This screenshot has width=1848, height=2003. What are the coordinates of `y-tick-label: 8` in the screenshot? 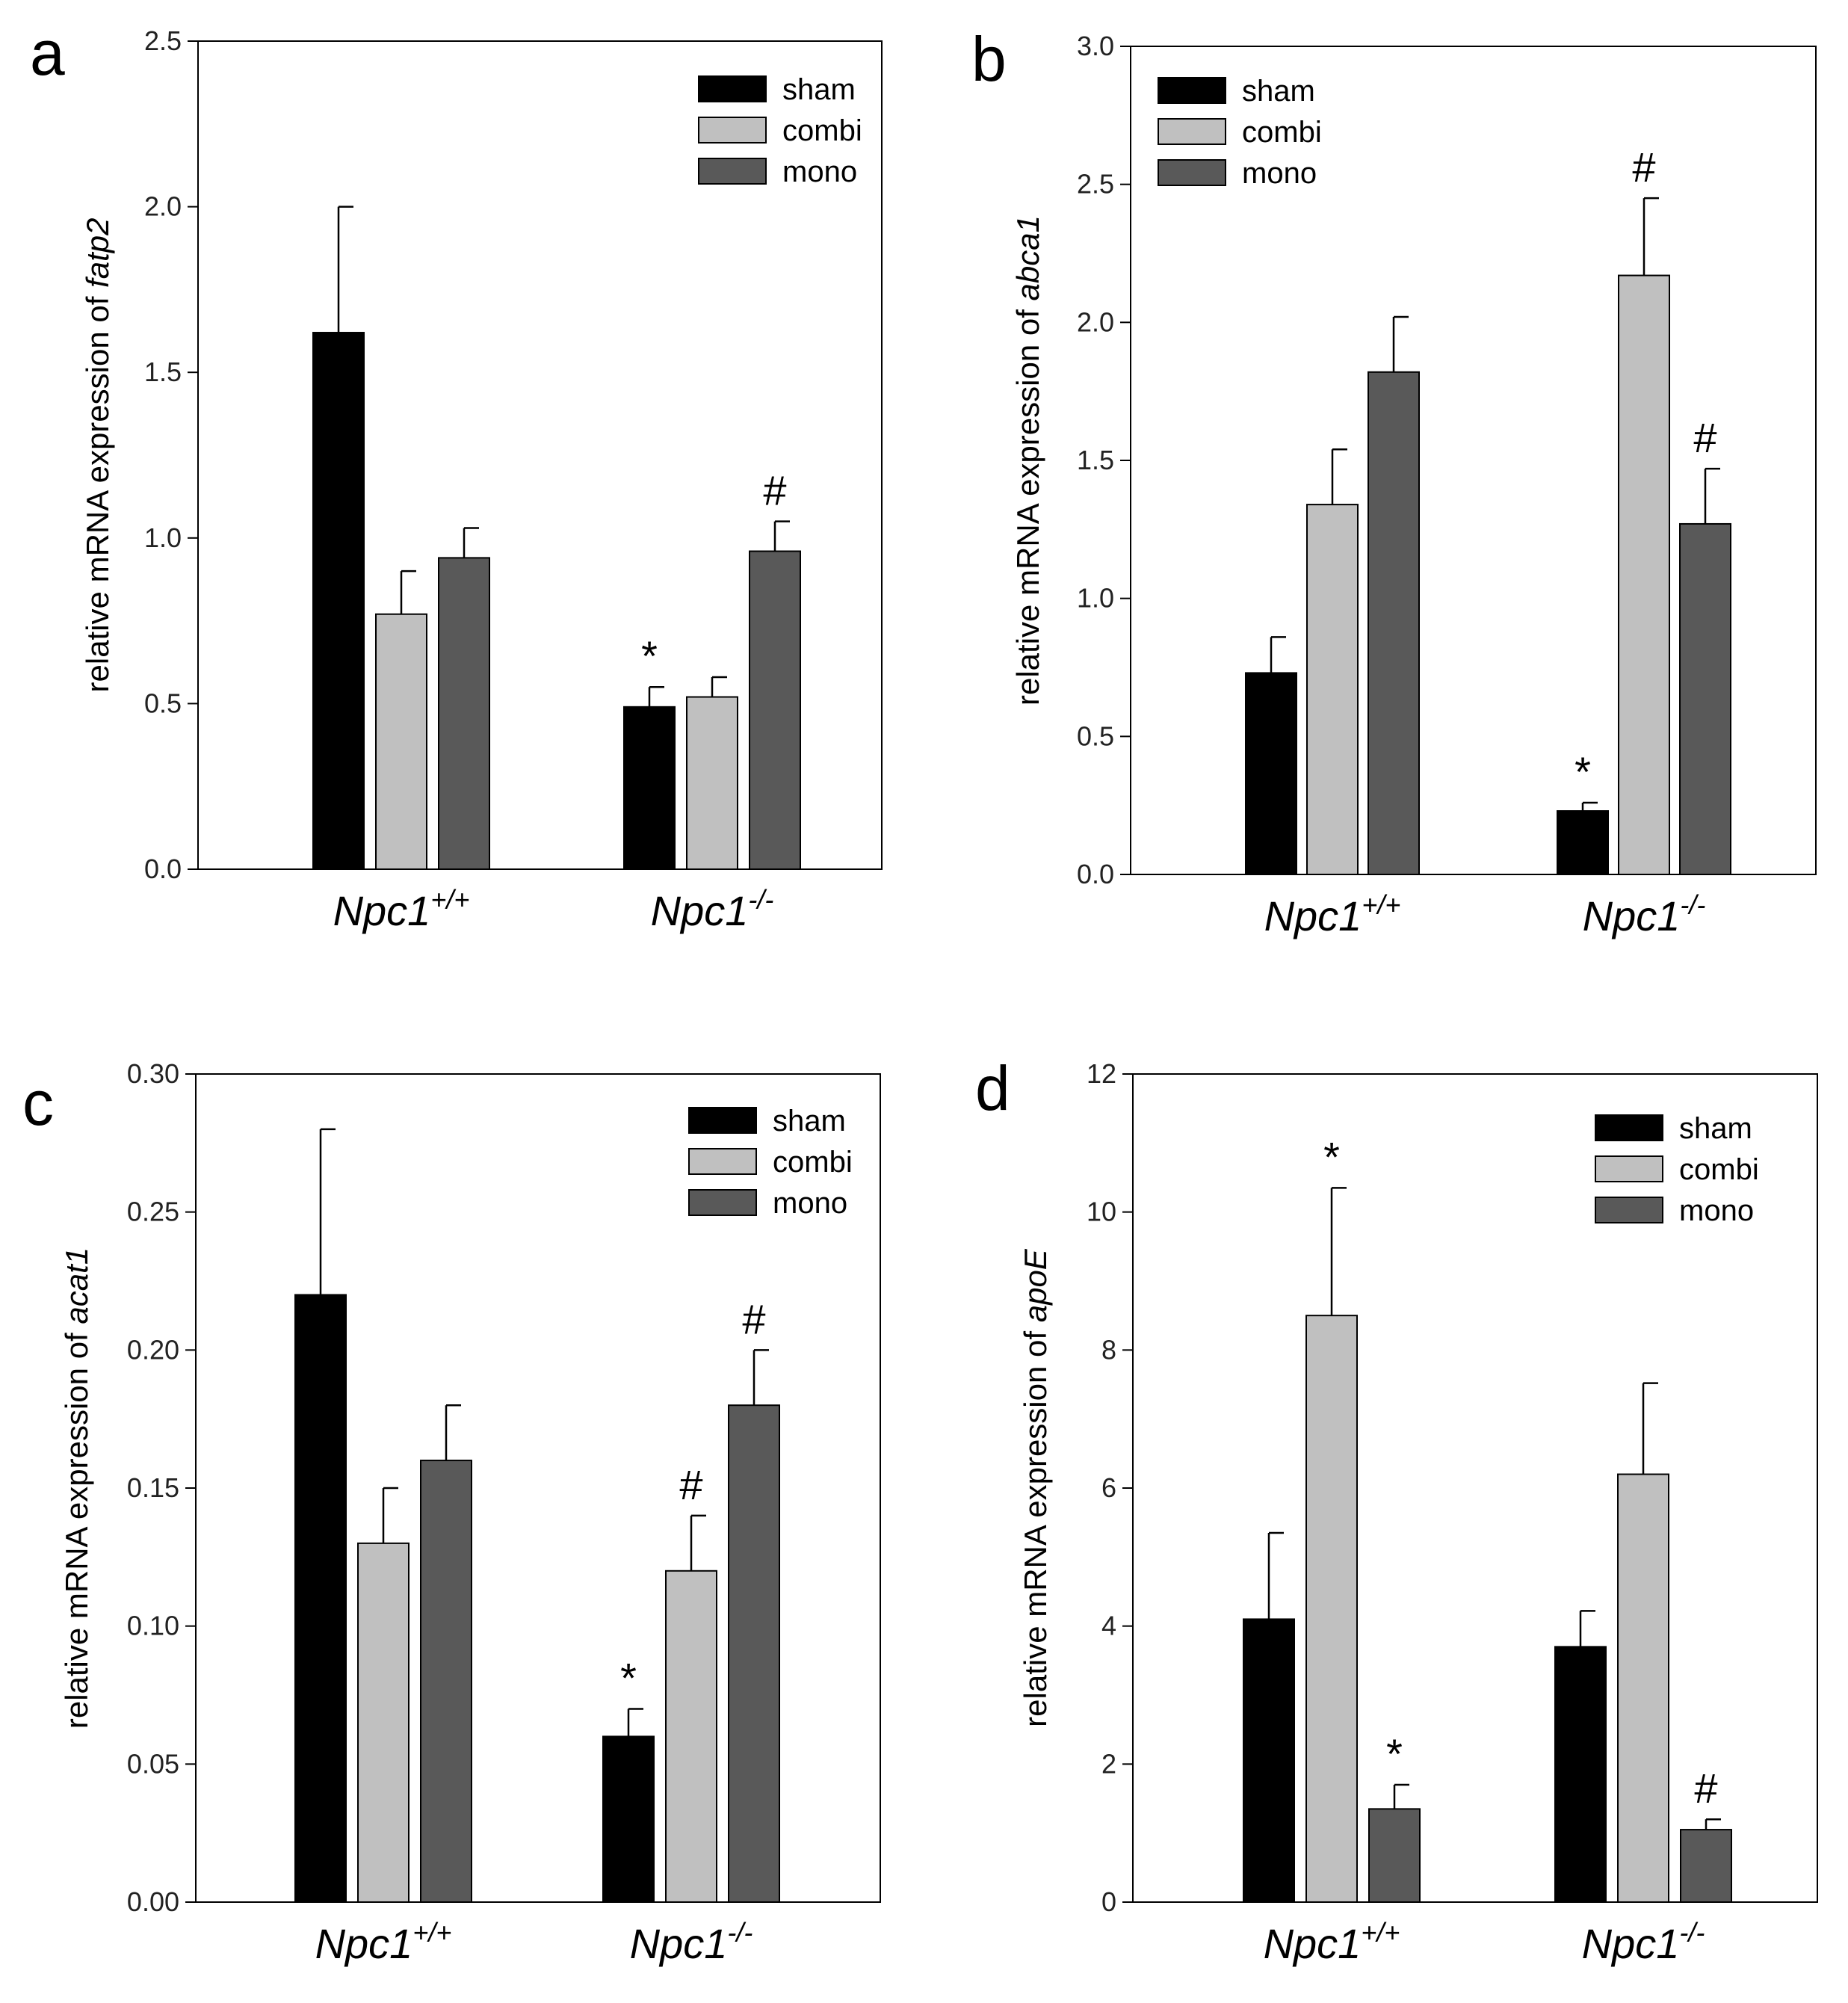 It's located at (1108, 1350).